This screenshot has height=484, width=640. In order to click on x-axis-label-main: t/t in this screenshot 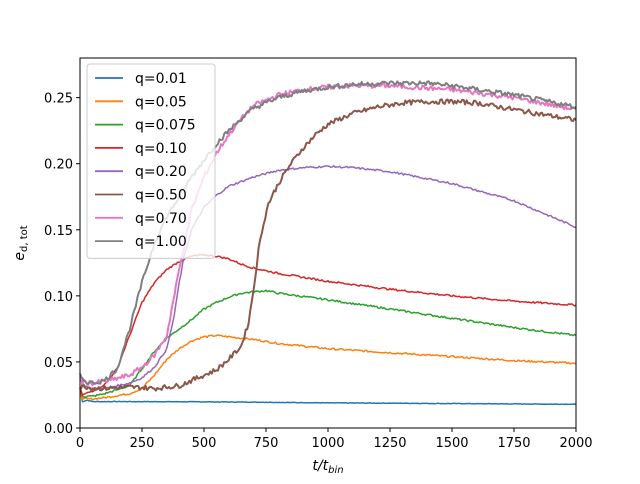, I will do `click(320, 466)`.